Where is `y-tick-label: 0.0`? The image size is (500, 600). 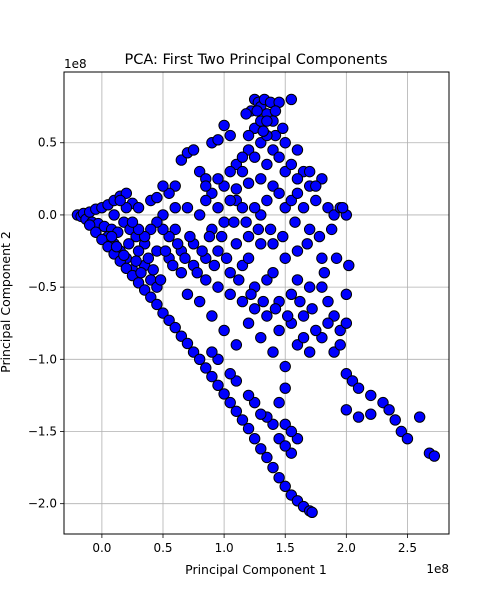
y-tick-label: 0.0 is located at coordinates (47, 215).